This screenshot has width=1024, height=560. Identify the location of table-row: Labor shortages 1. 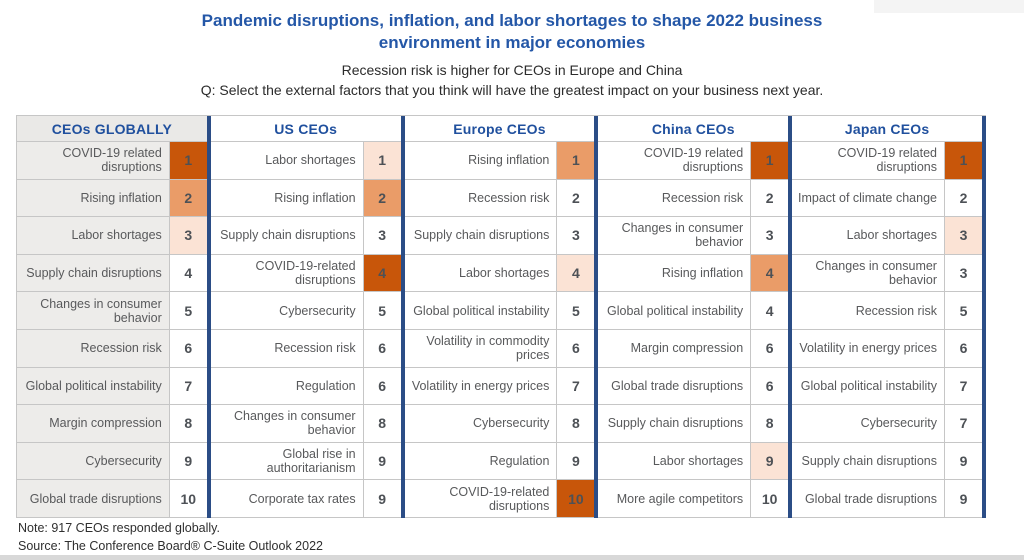
(305, 161).